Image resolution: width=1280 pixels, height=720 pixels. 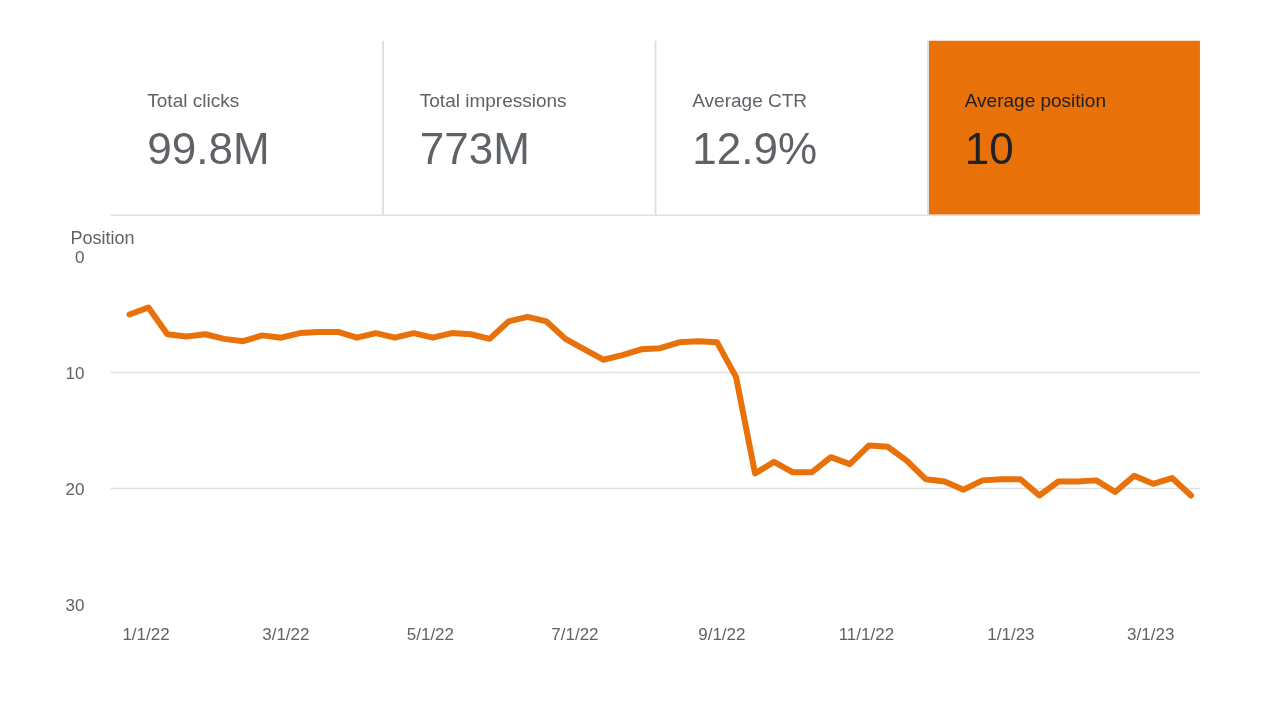 What do you see at coordinates (75, 373) in the screenshot?
I see `y-tick-label: 10` at bounding box center [75, 373].